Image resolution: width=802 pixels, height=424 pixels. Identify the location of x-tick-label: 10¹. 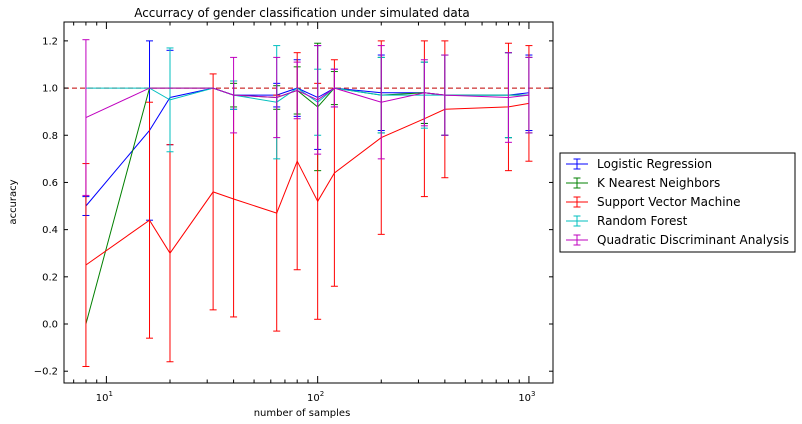
(104, 397).